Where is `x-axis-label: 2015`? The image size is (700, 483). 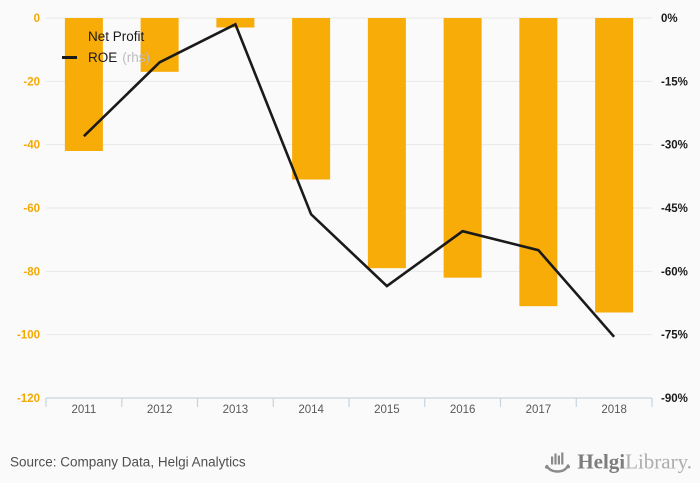 x-axis-label: 2015 is located at coordinates (387, 410).